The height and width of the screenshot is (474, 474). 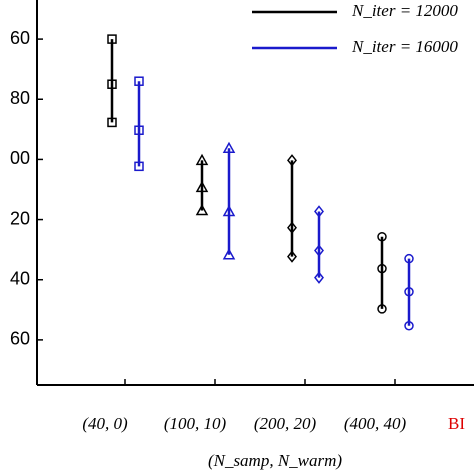 What do you see at coordinates (275, 460) in the screenshot?
I see `x-axis-label: (N_samp, N_warm)` at bounding box center [275, 460].